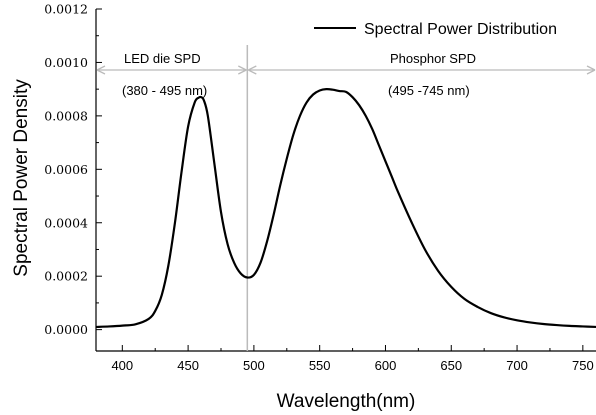  I want to click on y-tick-label: 0.0004, so click(66, 222).